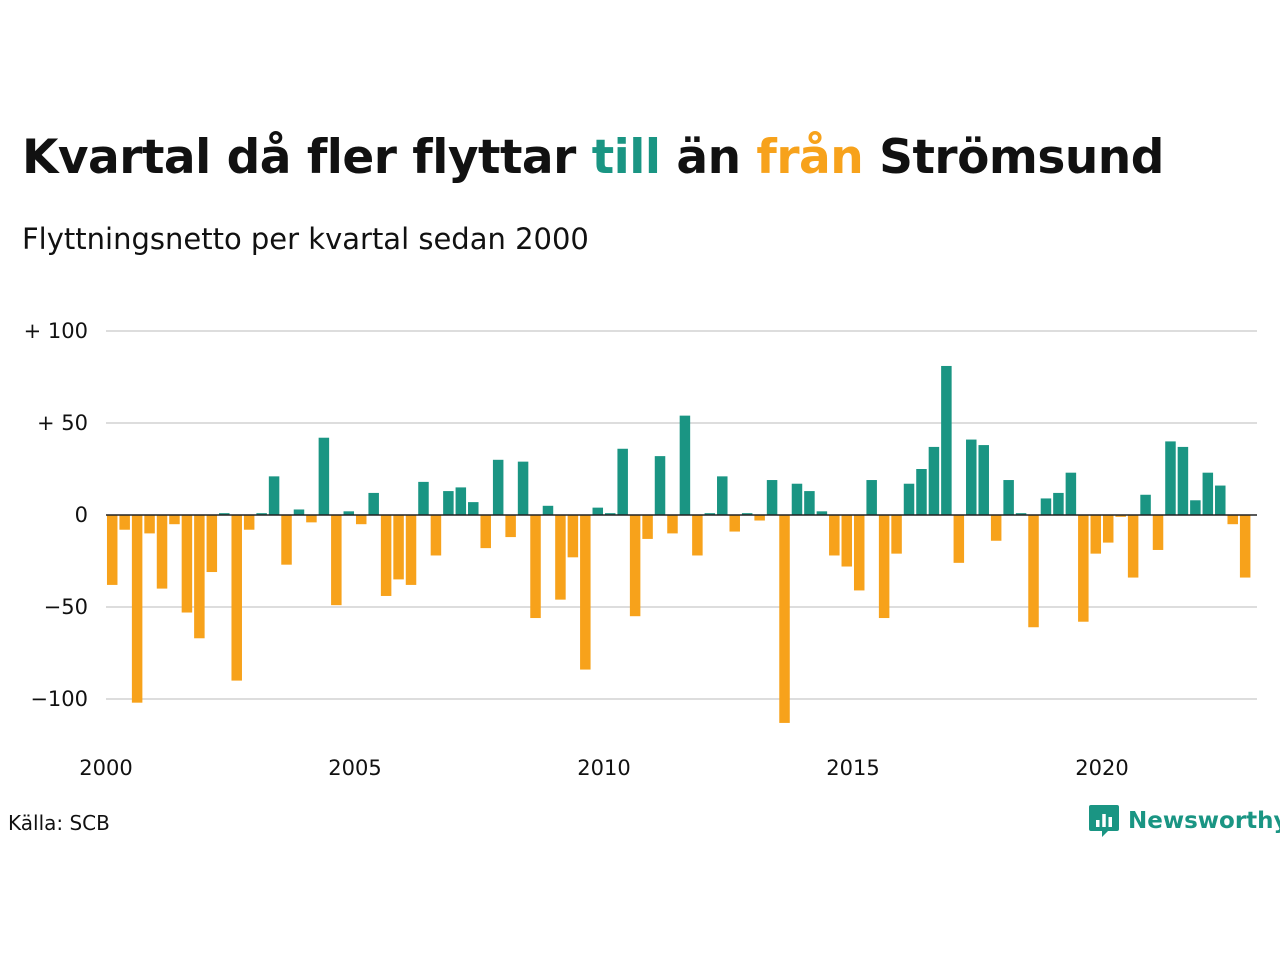 This screenshot has height=960, width=1280. Describe the element at coordinates (59, 823) in the screenshot. I see `source-note: Källa: SCB` at that location.